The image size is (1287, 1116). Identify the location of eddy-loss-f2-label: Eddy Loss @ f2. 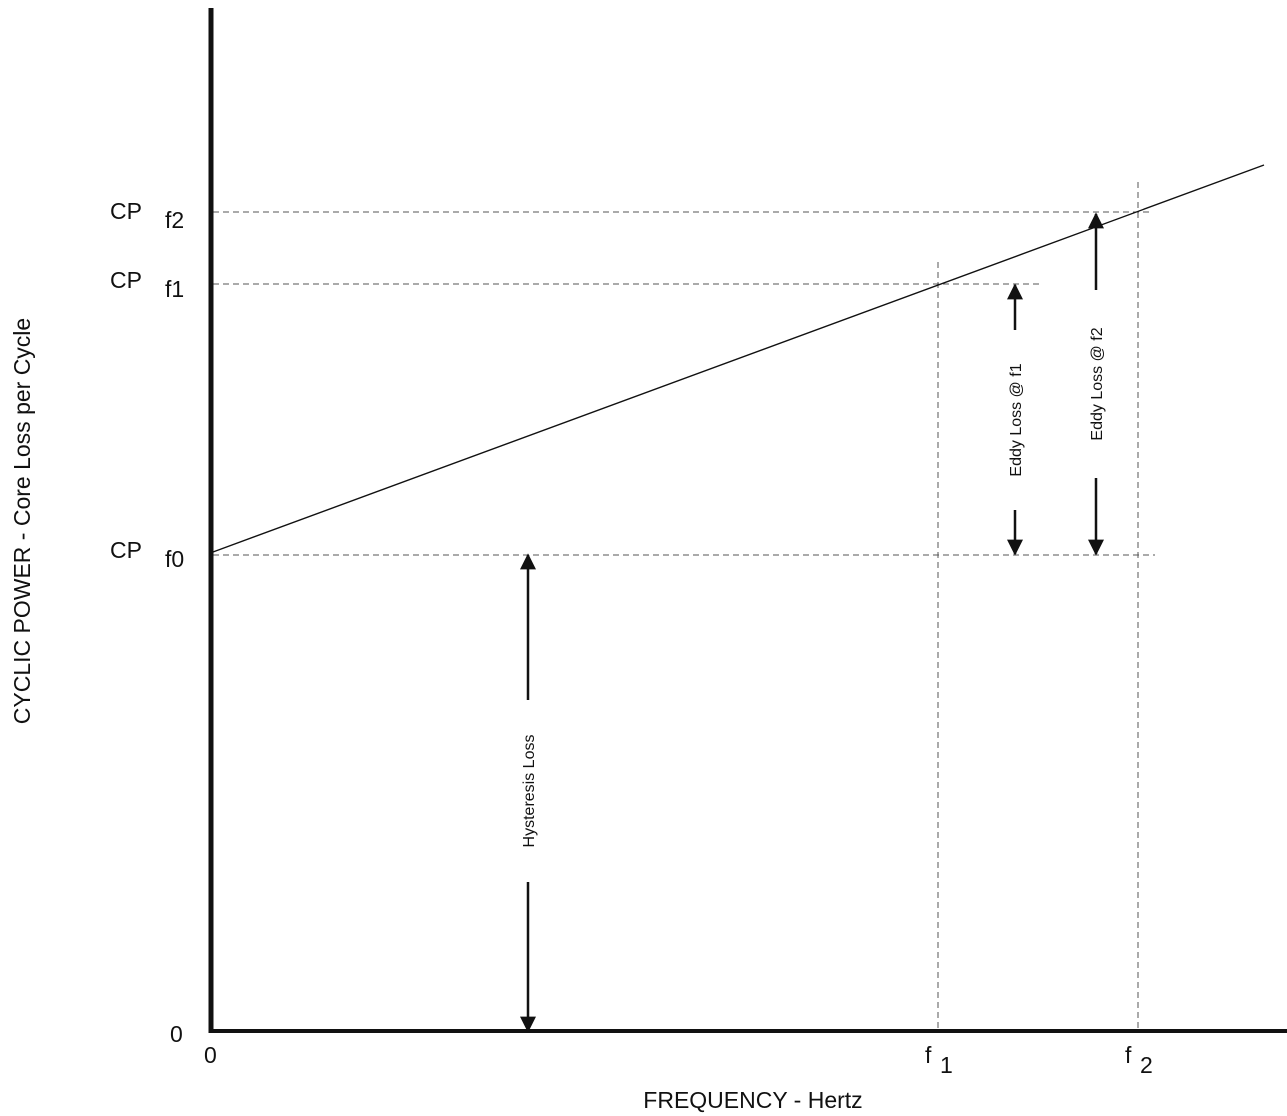
(1097, 383).